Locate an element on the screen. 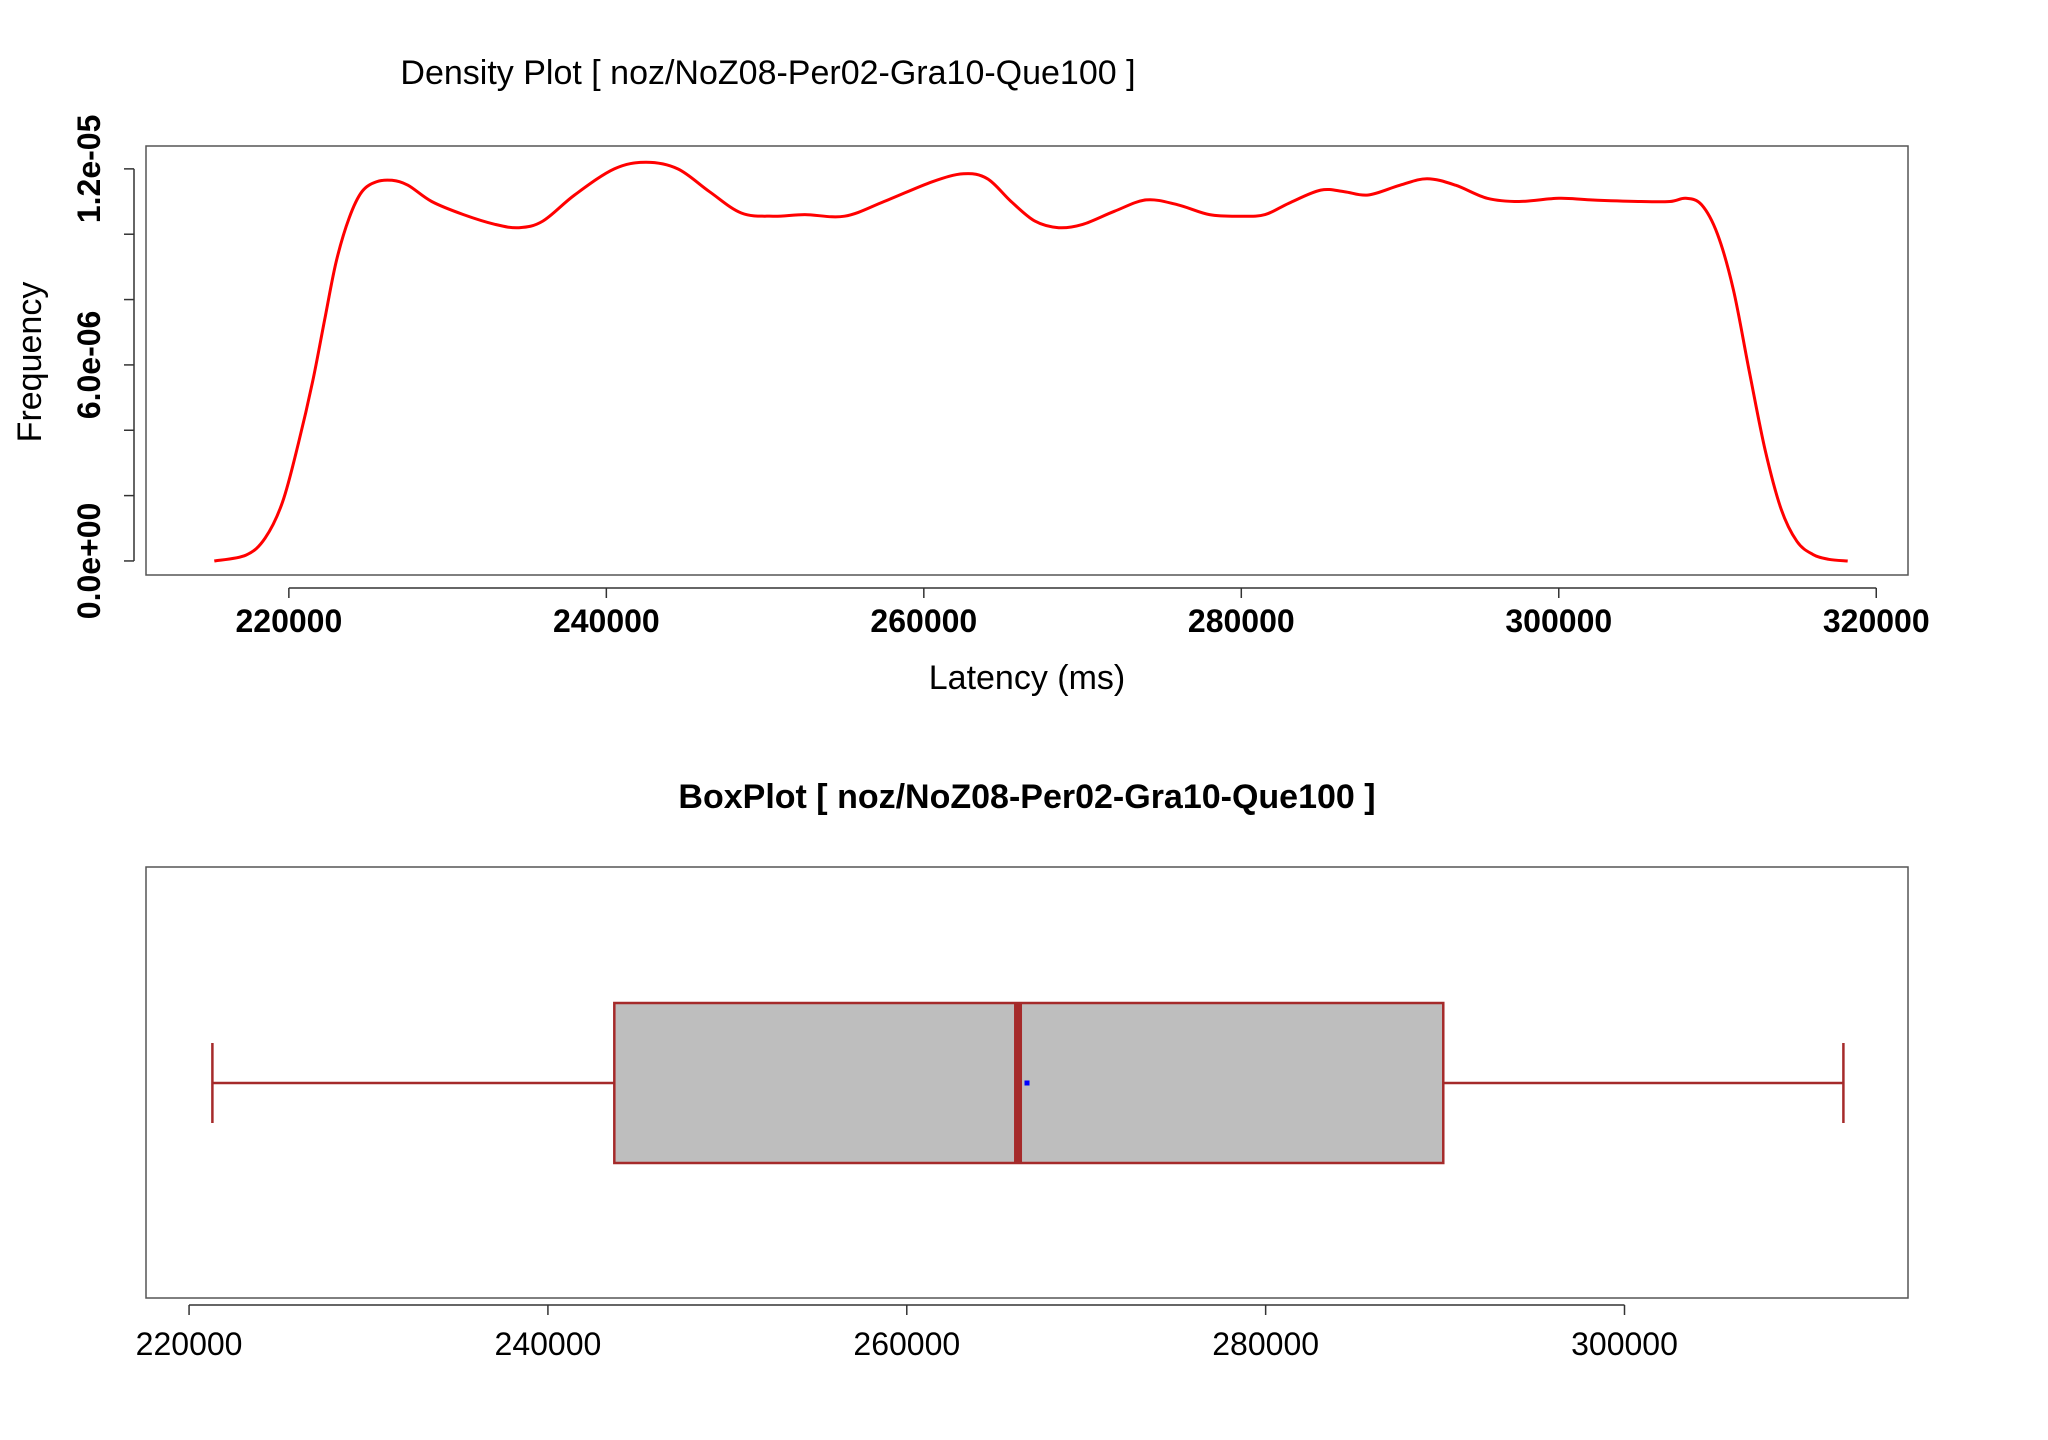 The width and height of the screenshot is (2048, 1440). box-x-axis: 220000 240000 260000 280000 300000 is located at coordinates (907, 1333).